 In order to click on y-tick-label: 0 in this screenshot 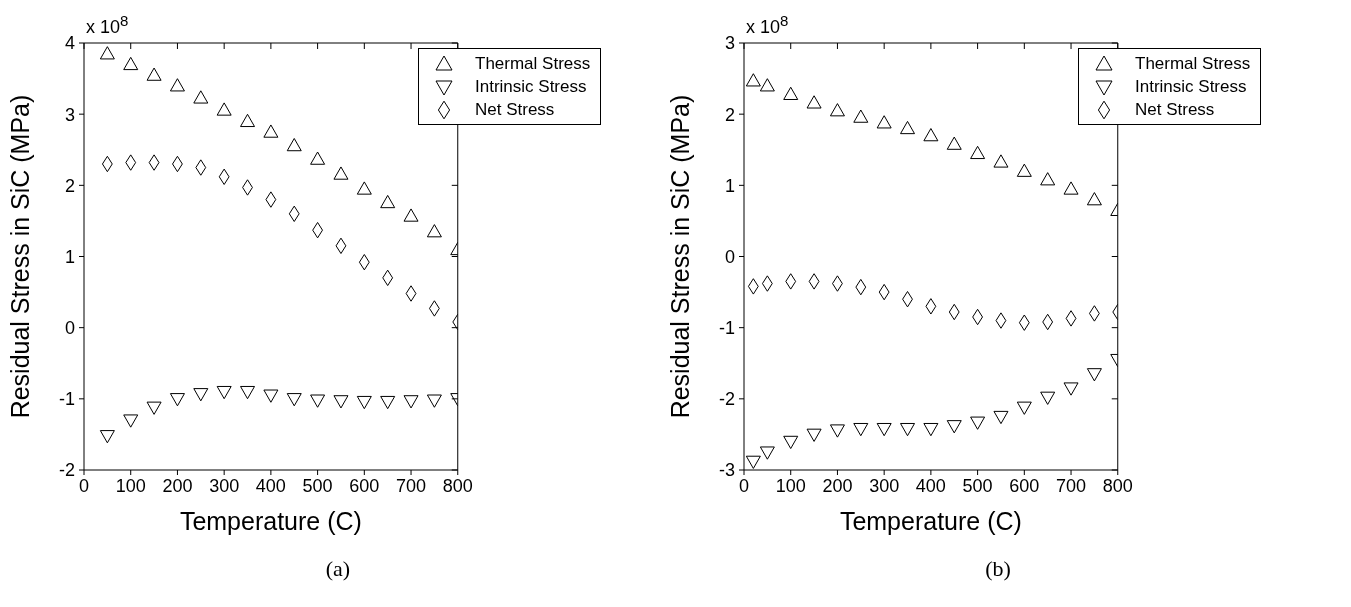, I will do `click(69, 328)`.